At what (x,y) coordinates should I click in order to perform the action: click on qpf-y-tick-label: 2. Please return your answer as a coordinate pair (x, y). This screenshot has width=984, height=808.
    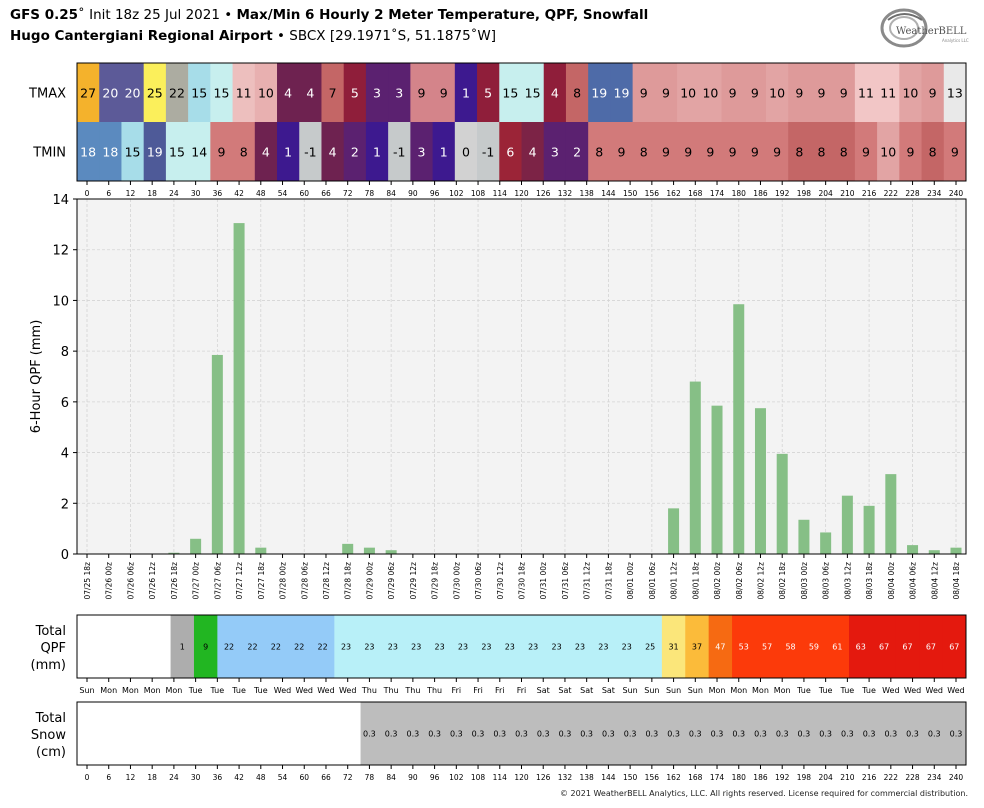
    Looking at the image, I should click on (65, 504).